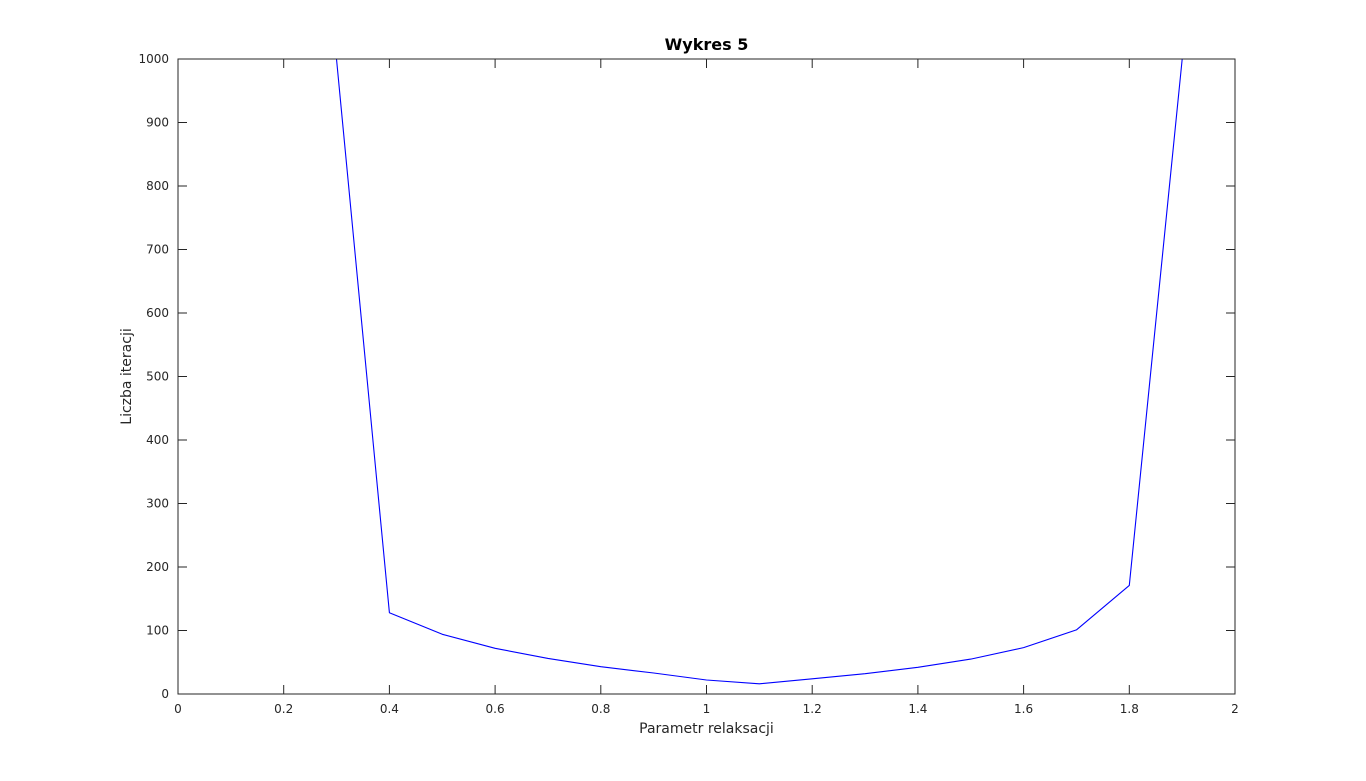 The width and height of the screenshot is (1366, 781). Describe the element at coordinates (1129, 709) in the screenshot. I see `x-tick-label: 1.8` at that location.